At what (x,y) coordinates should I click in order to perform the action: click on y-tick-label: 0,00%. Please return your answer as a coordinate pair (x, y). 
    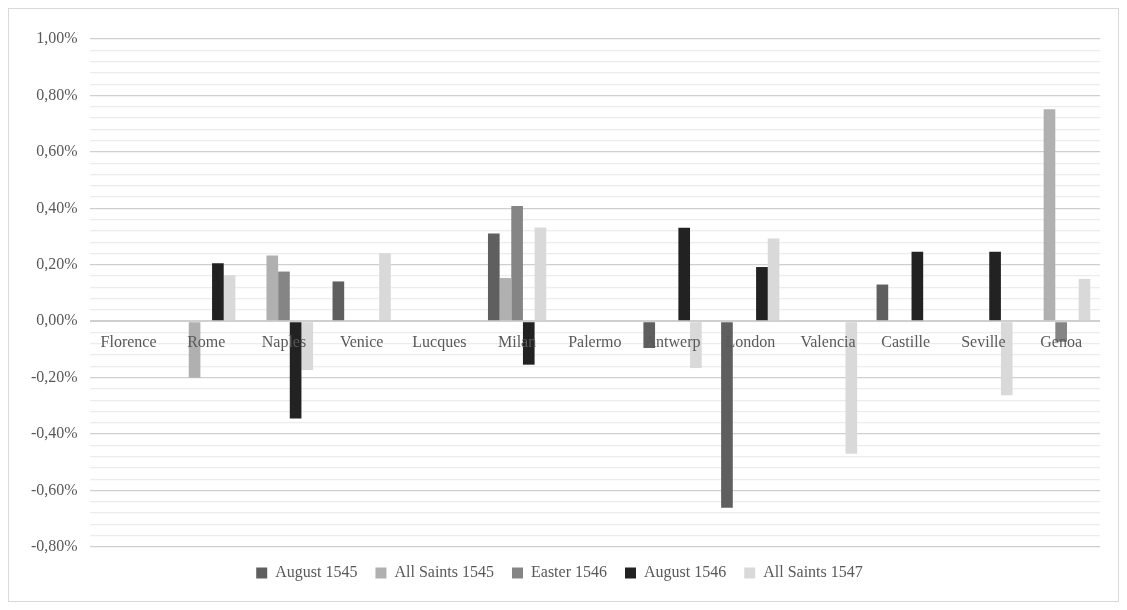
    Looking at the image, I should click on (57, 320).